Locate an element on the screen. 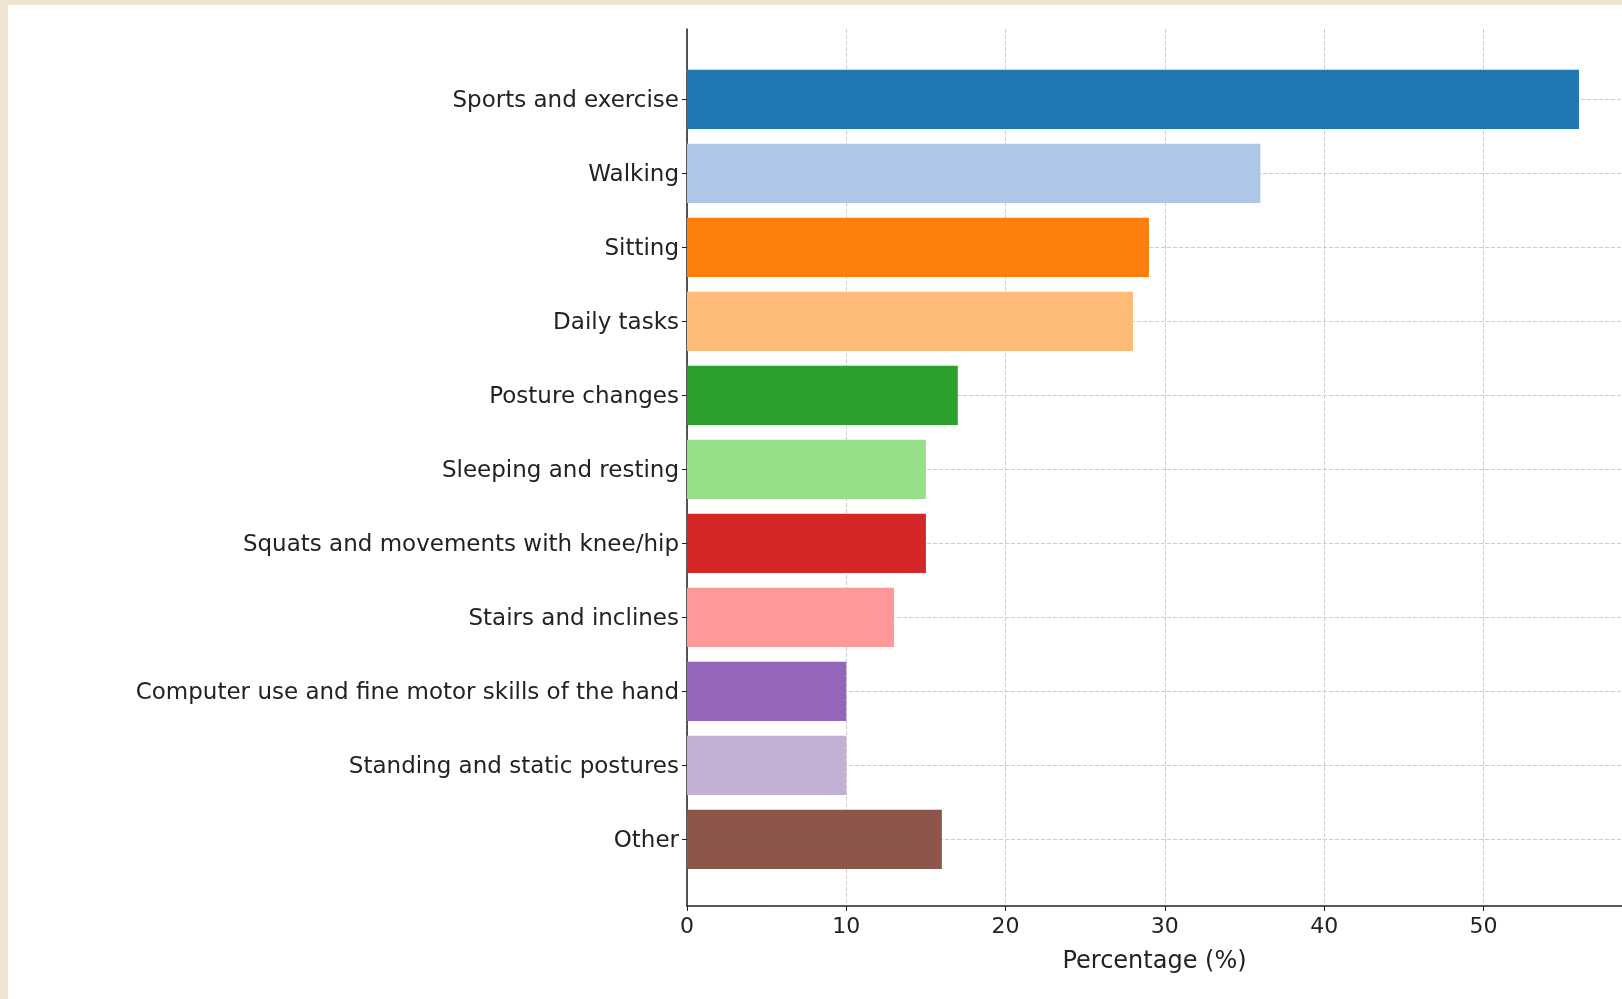 The width and height of the screenshot is (1622, 999). y-tick-label: Walking is located at coordinates (633, 173).